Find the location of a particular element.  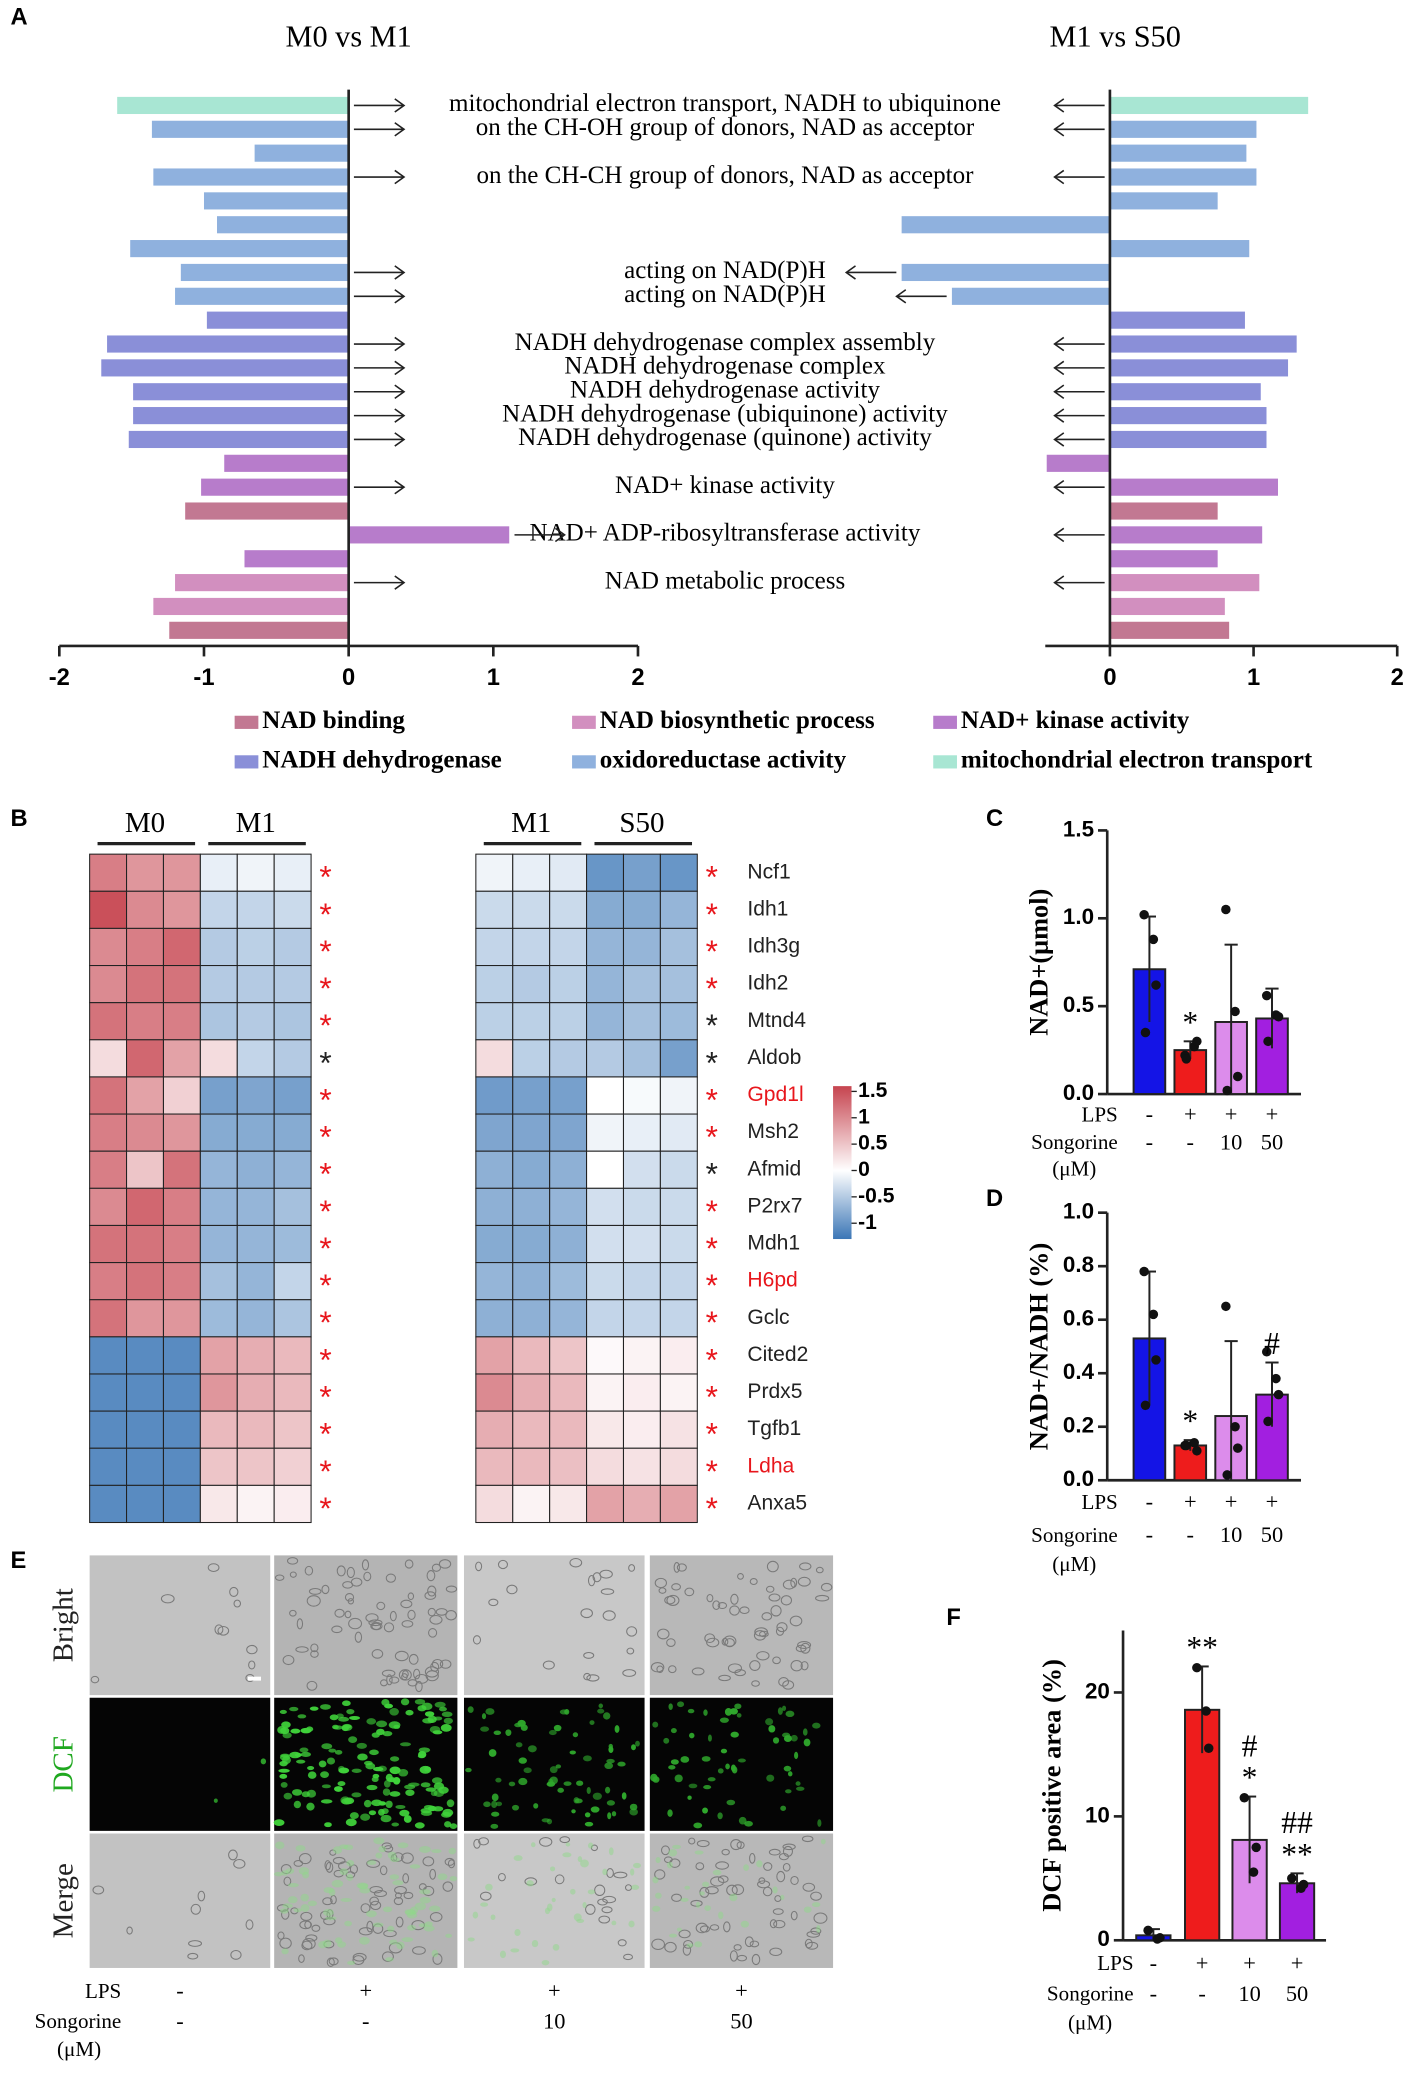

gene-label: Anxa5 is located at coordinates (777, 1503).